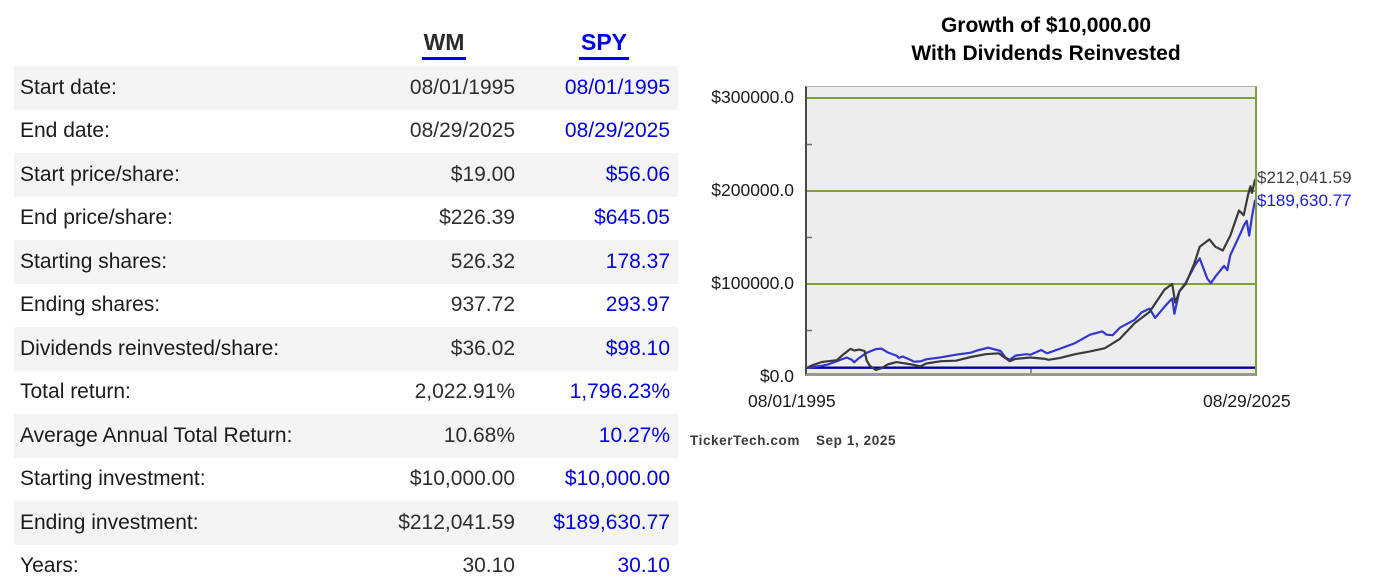 The image size is (1398, 588). I want to click on row-wm: $226.39, so click(477, 218).